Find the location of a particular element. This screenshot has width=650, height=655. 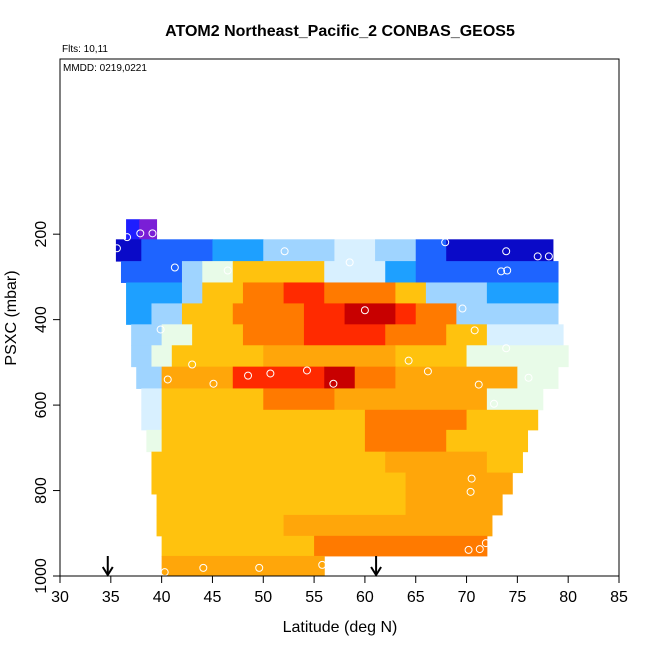

x-tick-label: 60 is located at coordinates (365, 597).